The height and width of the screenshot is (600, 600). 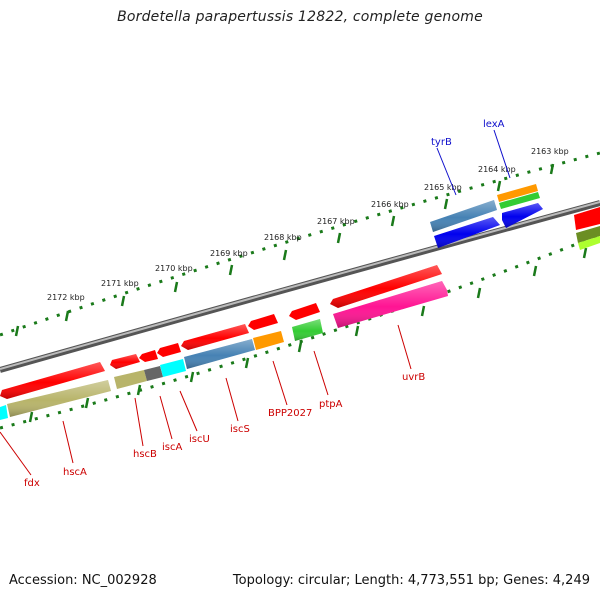 What do you see at coordinates (283, 237) in the screenshot?
I see `tick-label: 2168 kbp` at bounding box center [283, 237].